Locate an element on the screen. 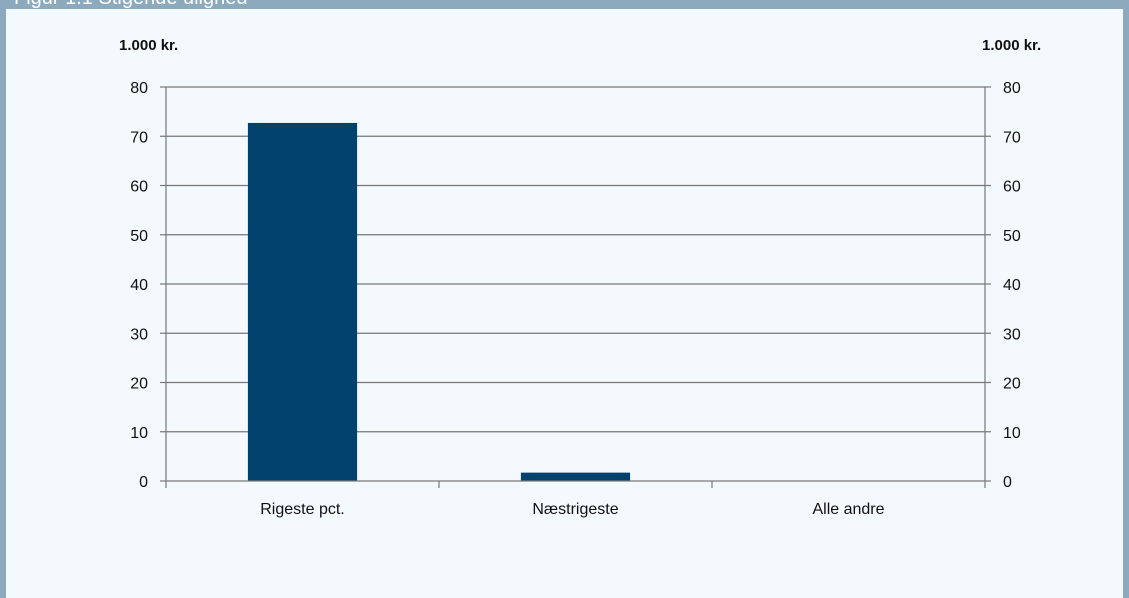 The image size is (1129, 598). left-tick-label: 40 is located at coordinates (139, 285).